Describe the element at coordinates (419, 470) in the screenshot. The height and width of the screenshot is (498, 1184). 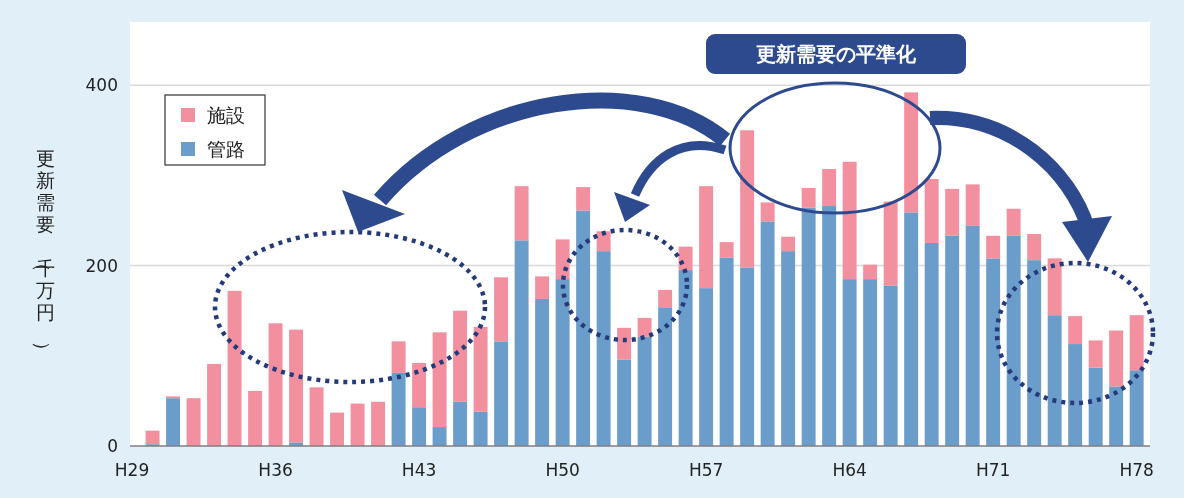
I see `x-tick-label: H43` at that location.